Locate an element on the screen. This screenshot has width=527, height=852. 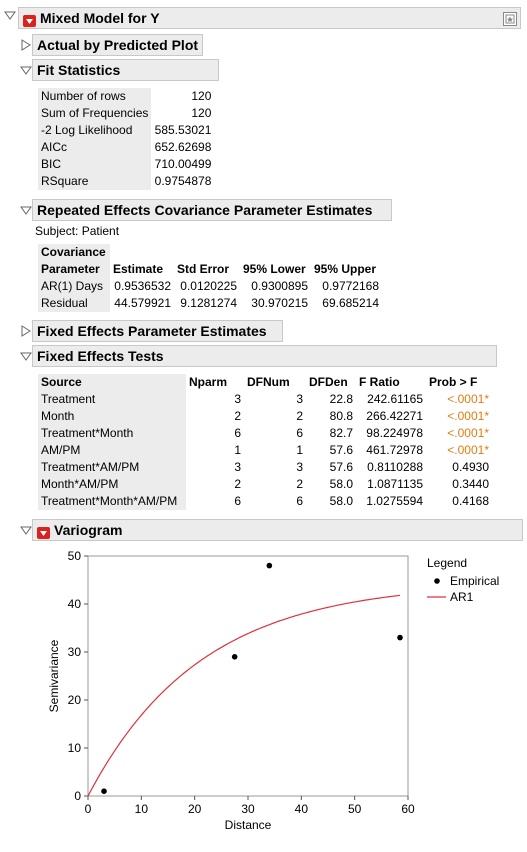
cell-param: Residual is located at coordinates (74, 303).